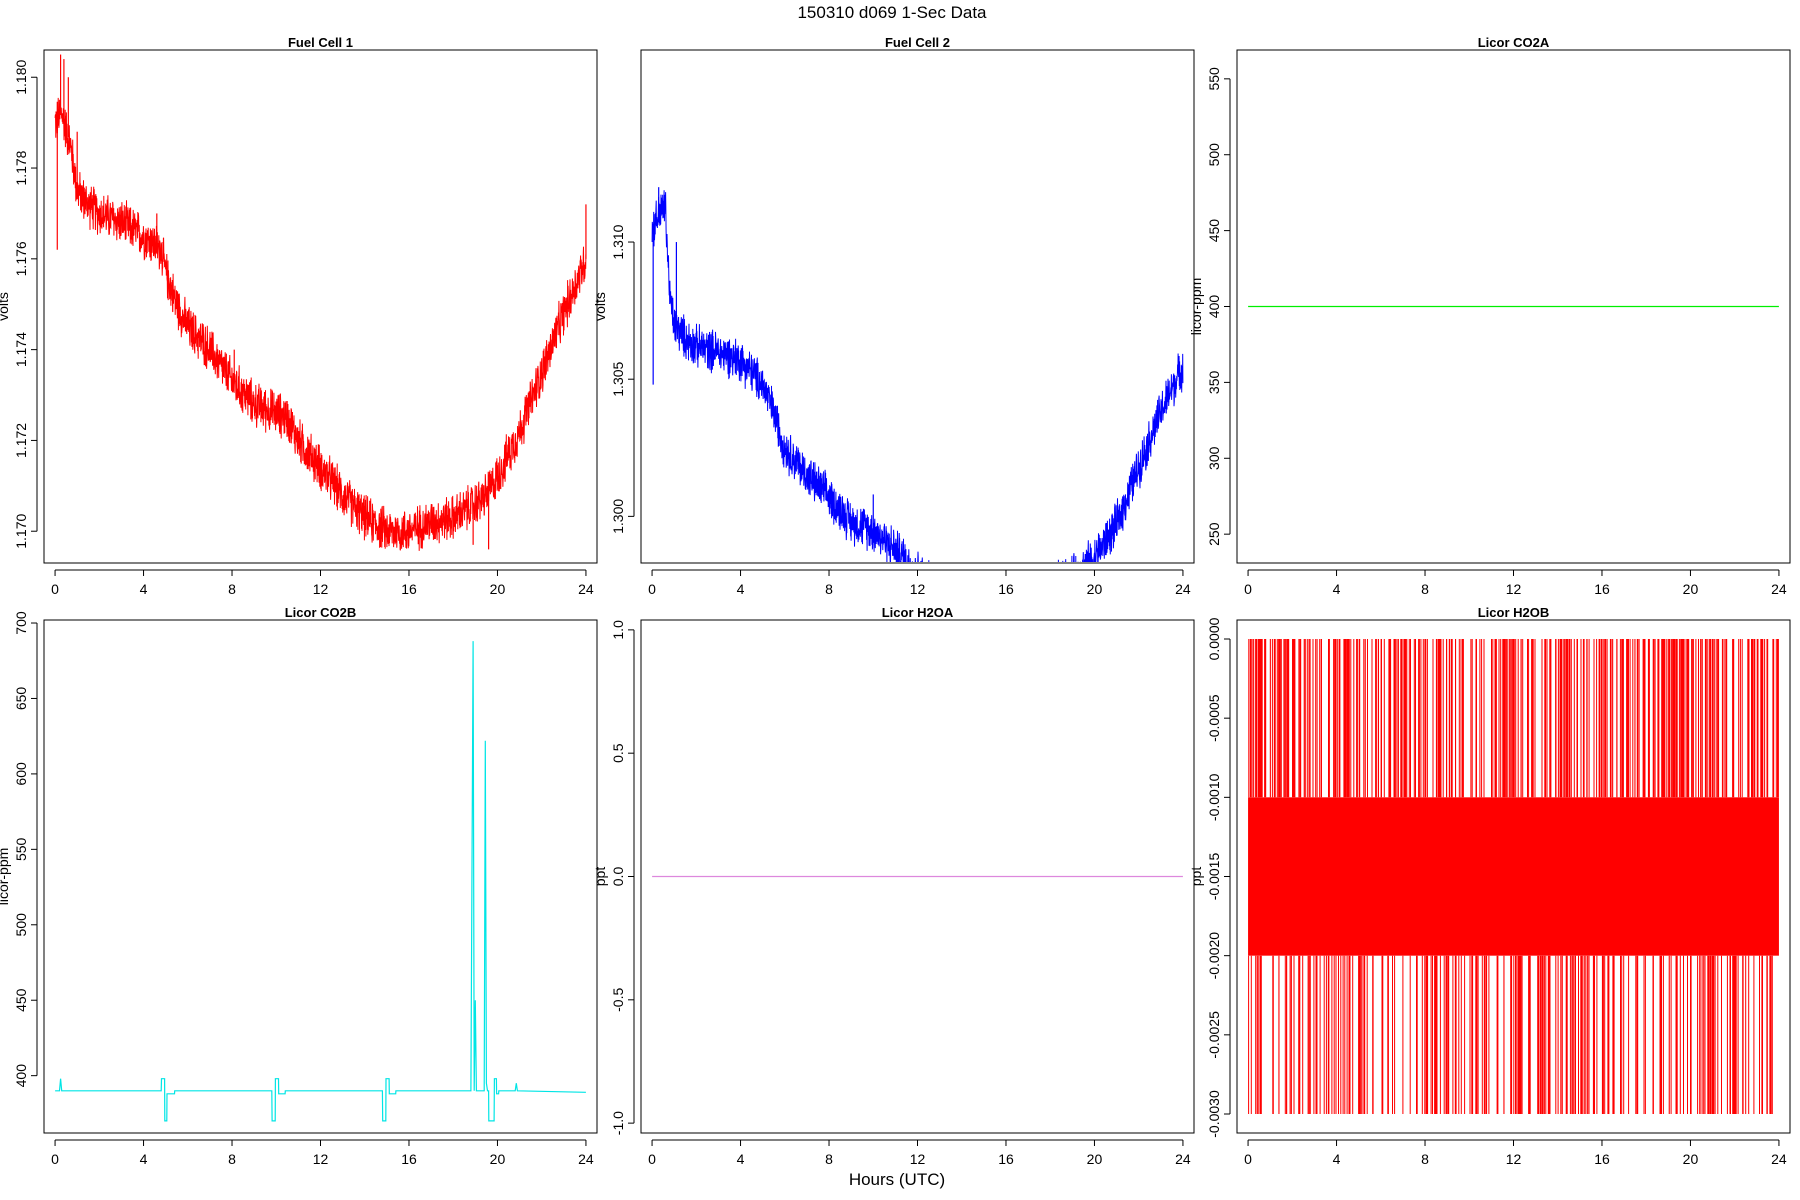  What do you see at coordinates (618, 378) in the screenshot?
I see `y-tick-label: 1.305` at bounding box center [618, 378].